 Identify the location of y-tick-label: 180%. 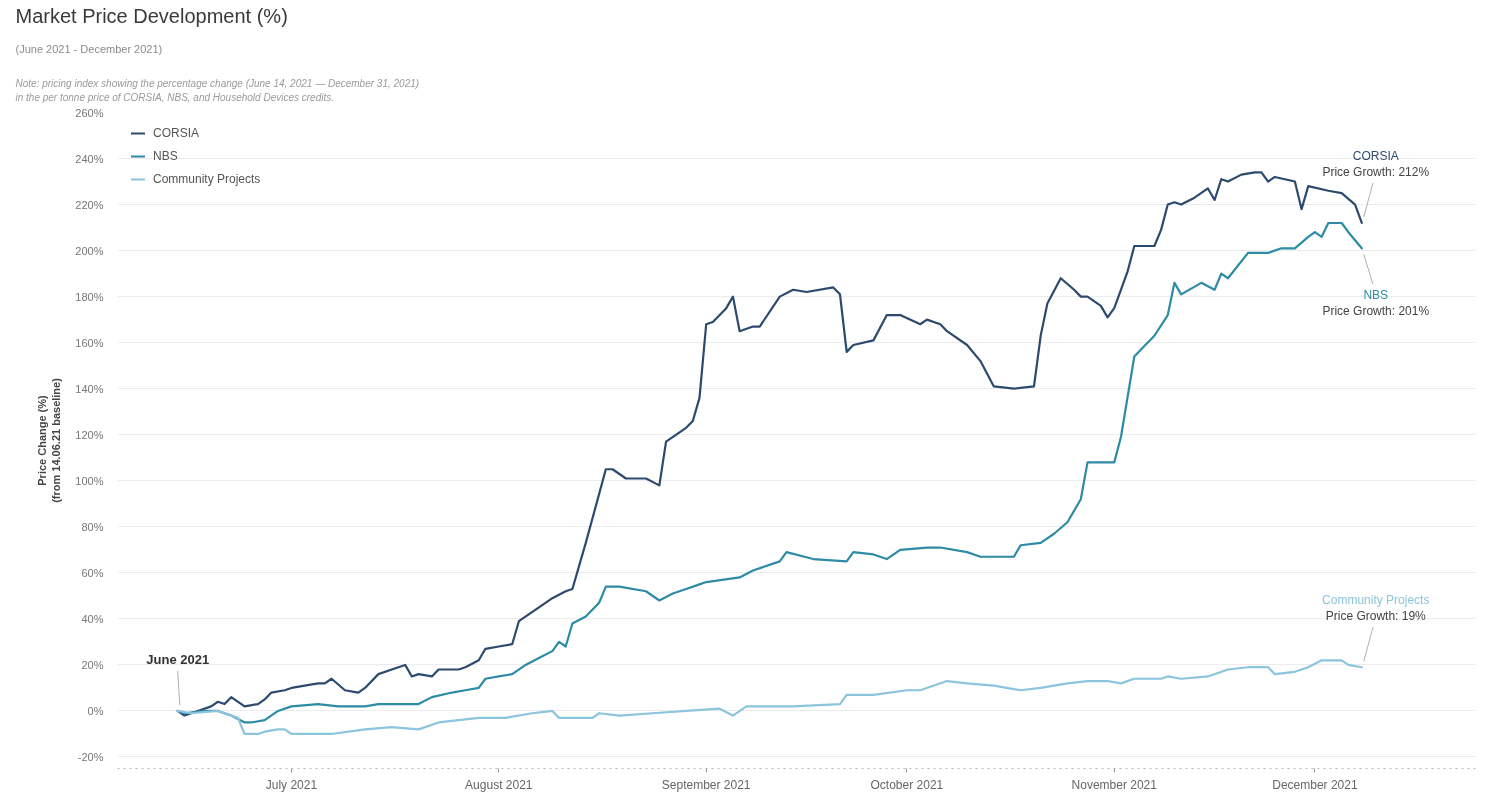
(89, 296).